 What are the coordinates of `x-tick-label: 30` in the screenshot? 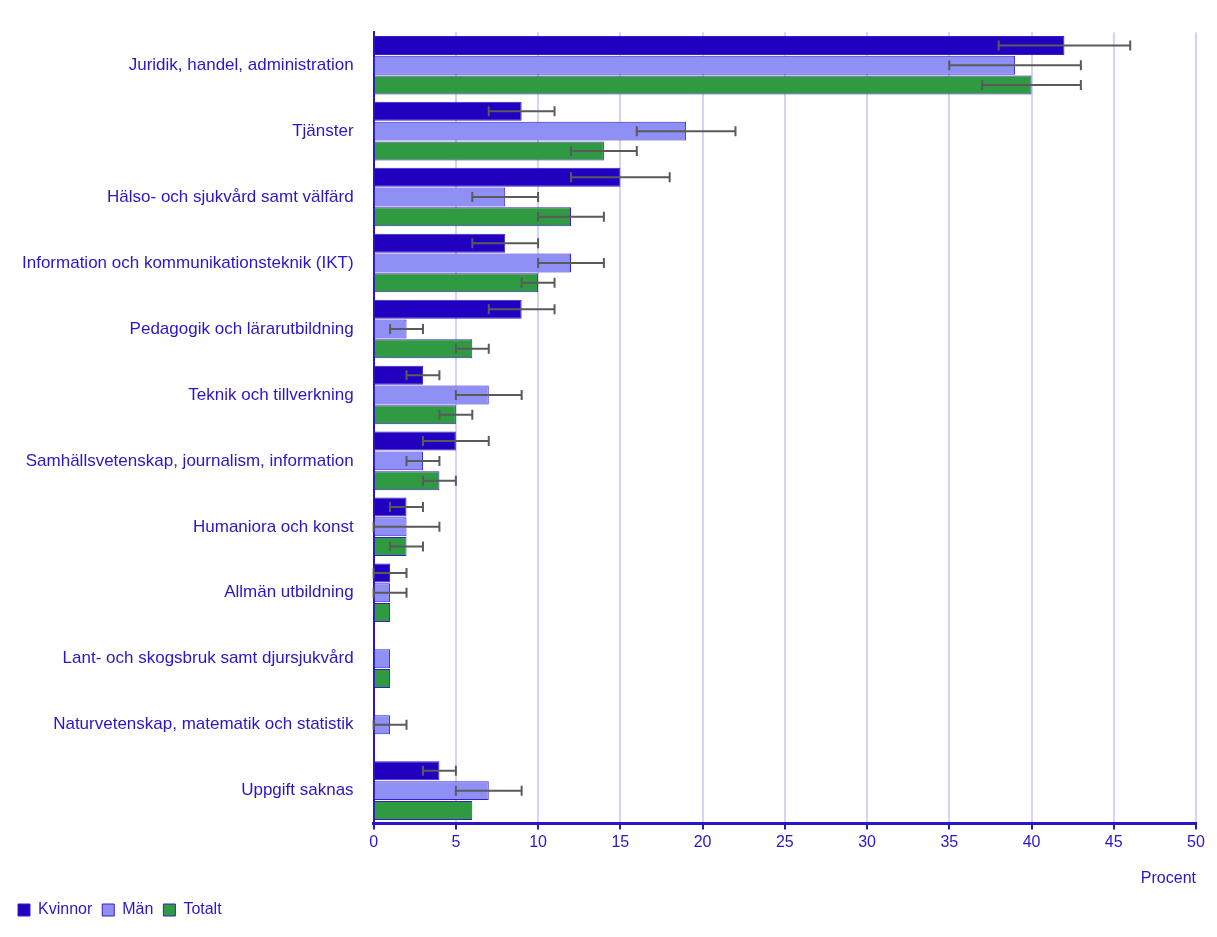 It's located at (867, 841).